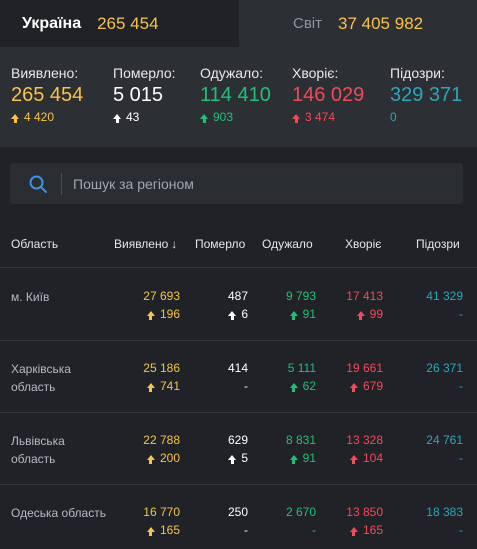 Image resolution: width=477 pixels, height=549 pixels. I want to click on region-search, so click(236, 183).